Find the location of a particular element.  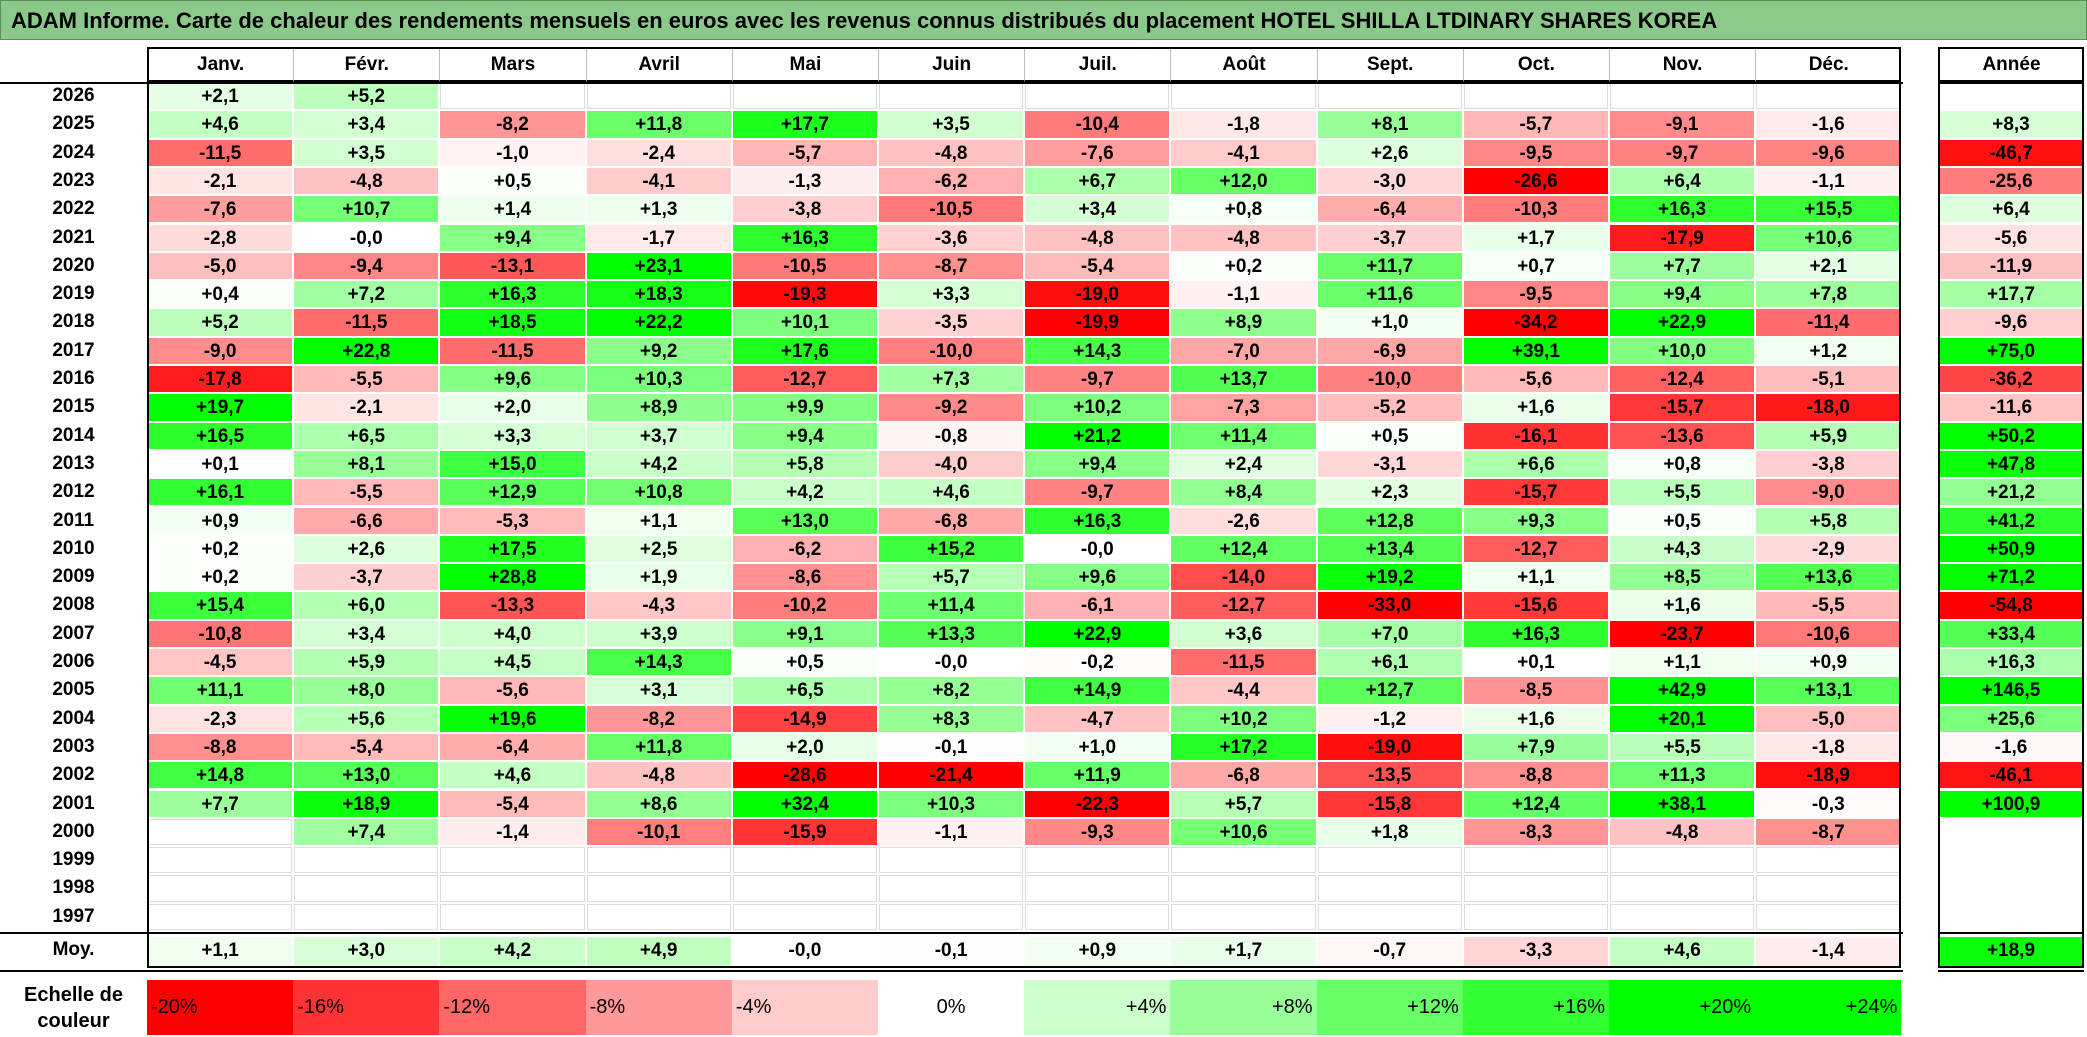

heatmap-cell: +7,7 is located at coordinates (1682, 266).